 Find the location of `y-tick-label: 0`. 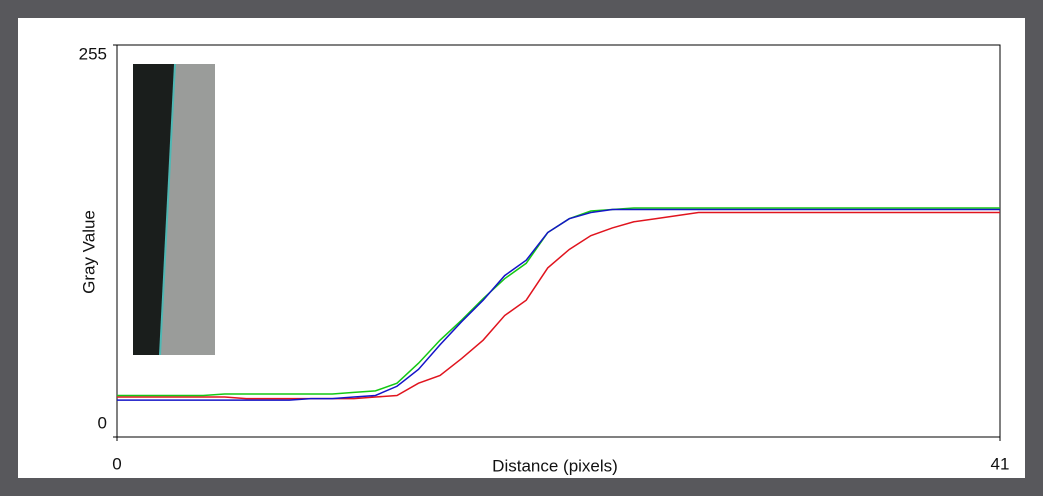

y-tick-label: 0 is located at coordinates (102, 422).